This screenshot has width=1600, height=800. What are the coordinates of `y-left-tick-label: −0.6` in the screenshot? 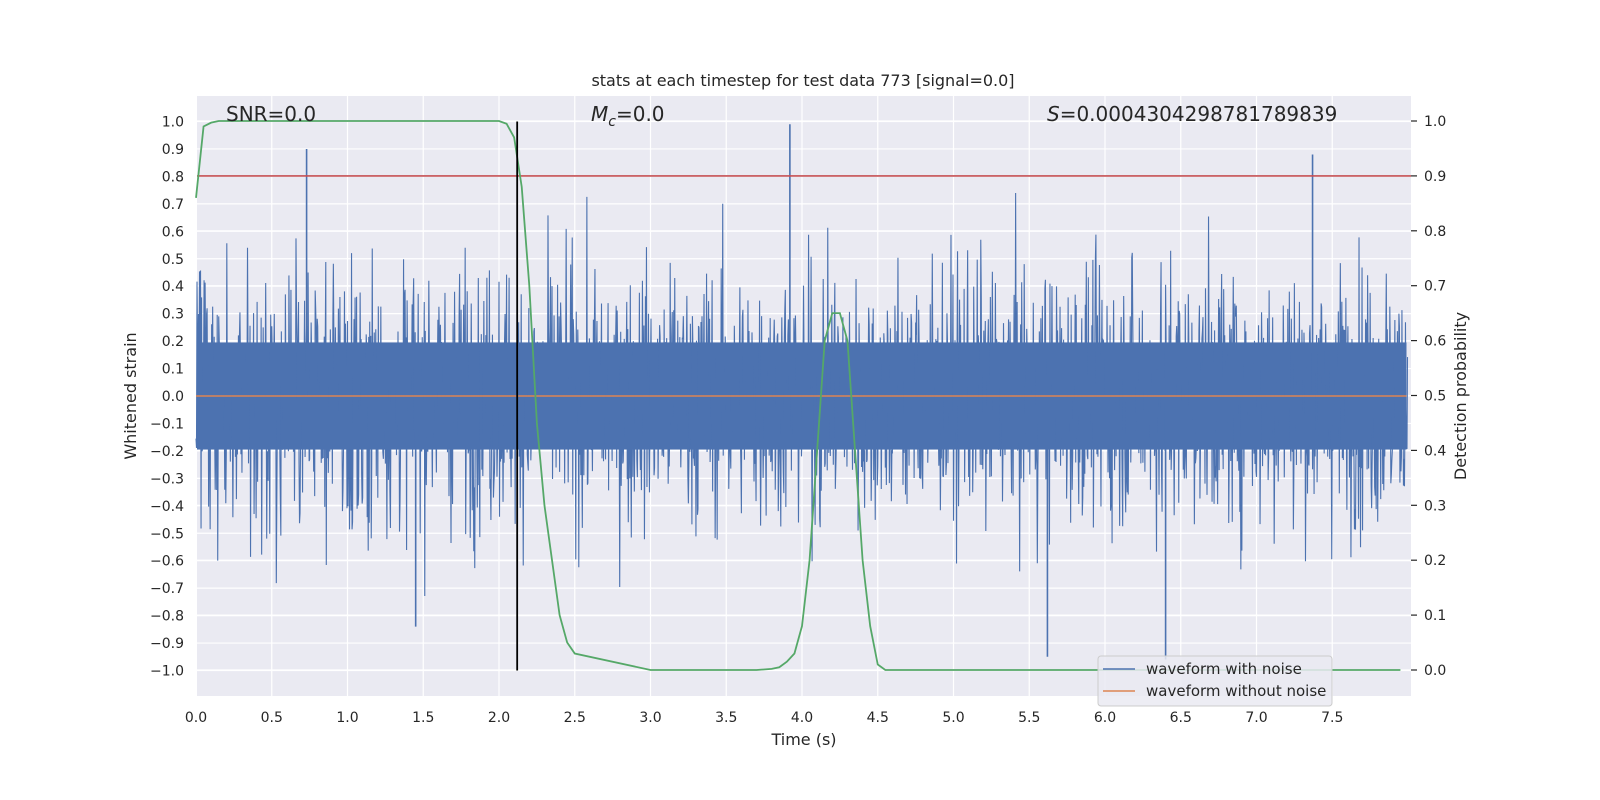 It's located at (167, 562).